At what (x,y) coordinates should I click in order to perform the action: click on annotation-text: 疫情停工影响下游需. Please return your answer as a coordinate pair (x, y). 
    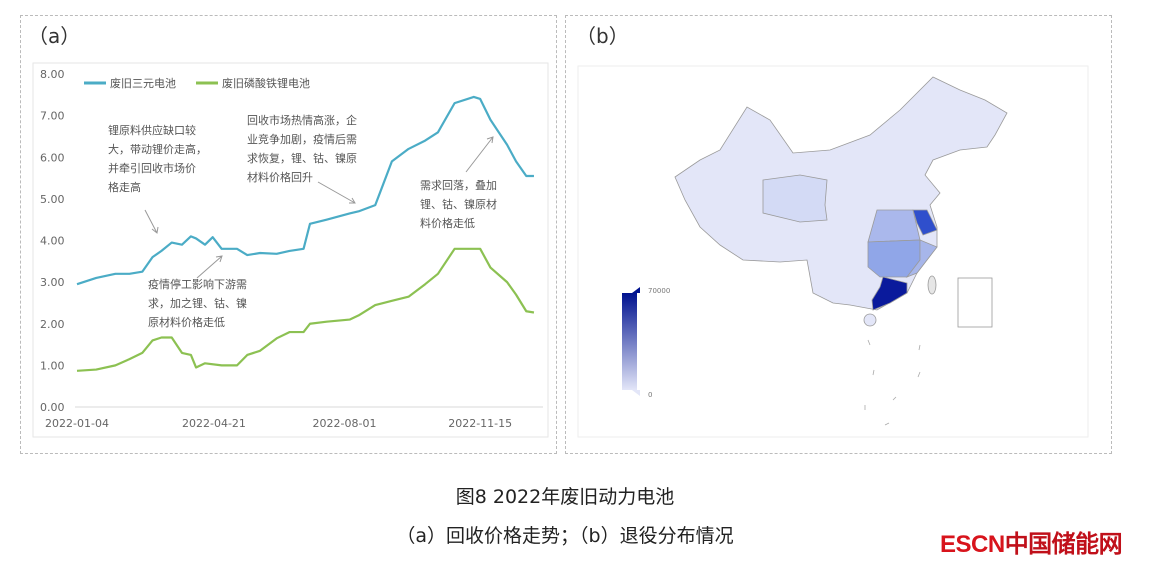
    Looking at the image, I should click on (197, 284).